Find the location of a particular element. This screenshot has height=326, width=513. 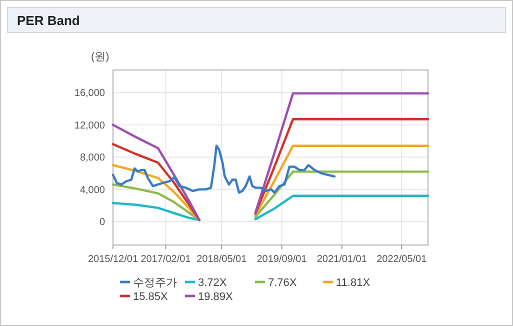

y-tick-label: 12,000 is located at coordinates (90, 126).